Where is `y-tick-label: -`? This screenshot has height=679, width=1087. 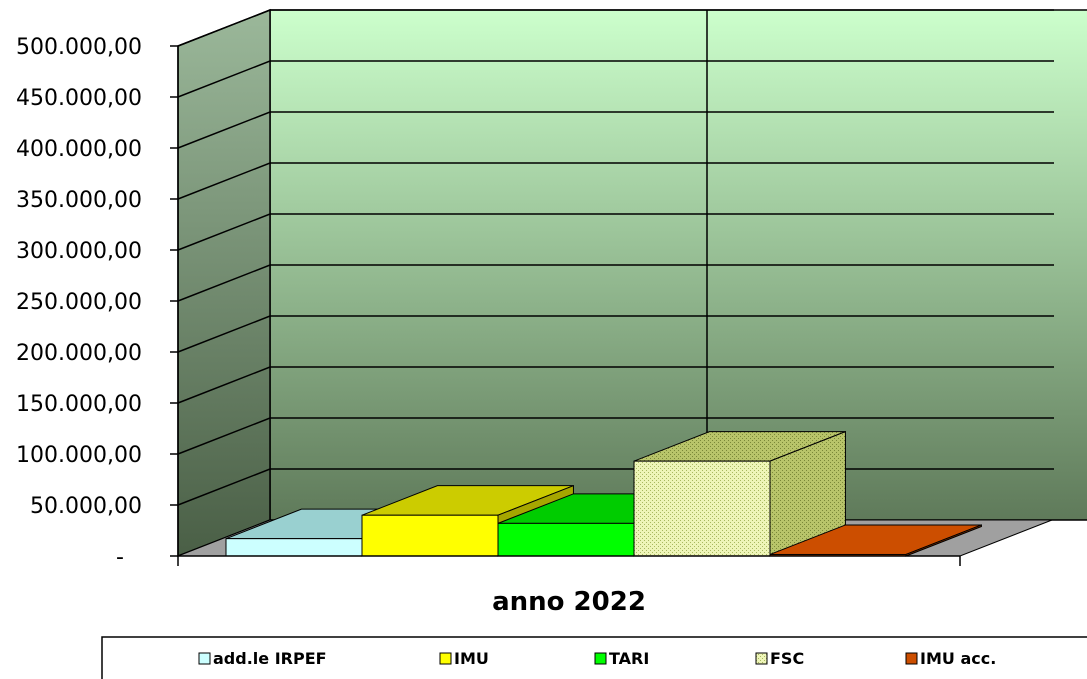
y-tick-label: - is located at coordinates (120, 557).